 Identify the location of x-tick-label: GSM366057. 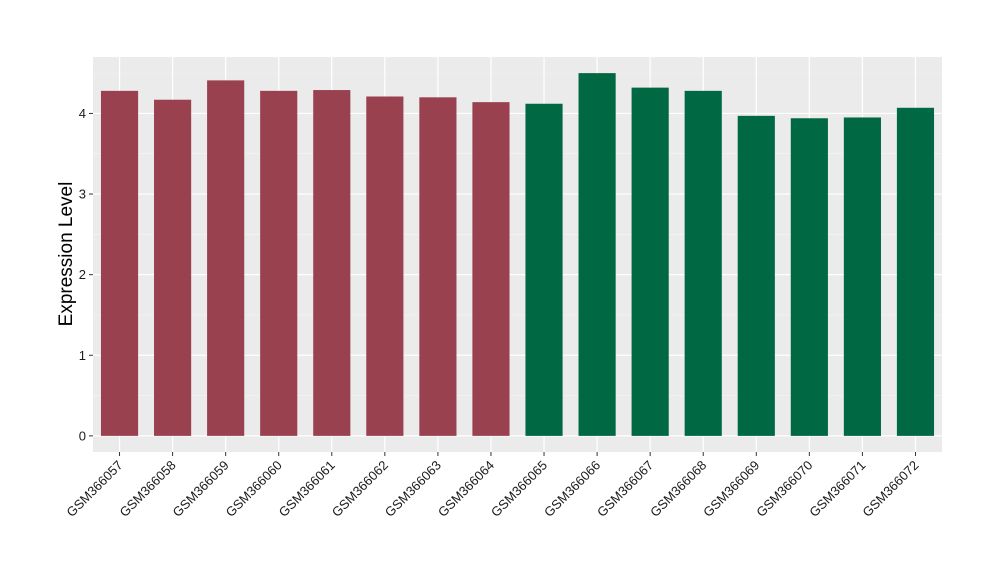
(94, 489).